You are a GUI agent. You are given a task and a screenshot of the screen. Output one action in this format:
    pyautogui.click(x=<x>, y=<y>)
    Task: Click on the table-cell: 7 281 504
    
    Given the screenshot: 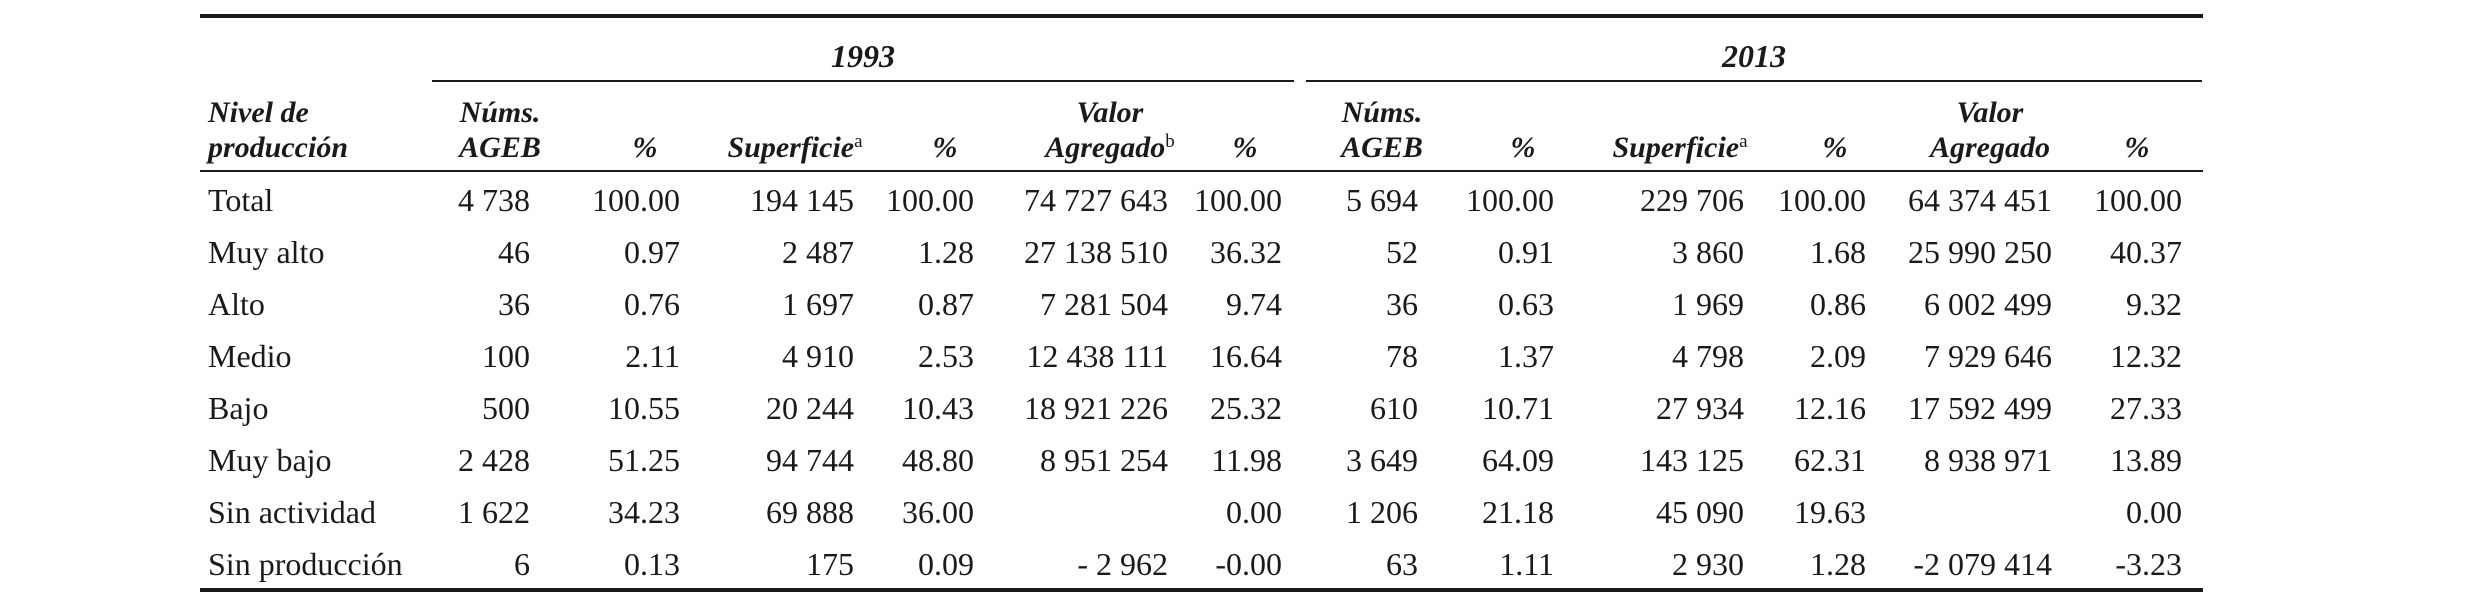 What is the action you would take?
    pyautogui.click(x=1104, y=304)
    